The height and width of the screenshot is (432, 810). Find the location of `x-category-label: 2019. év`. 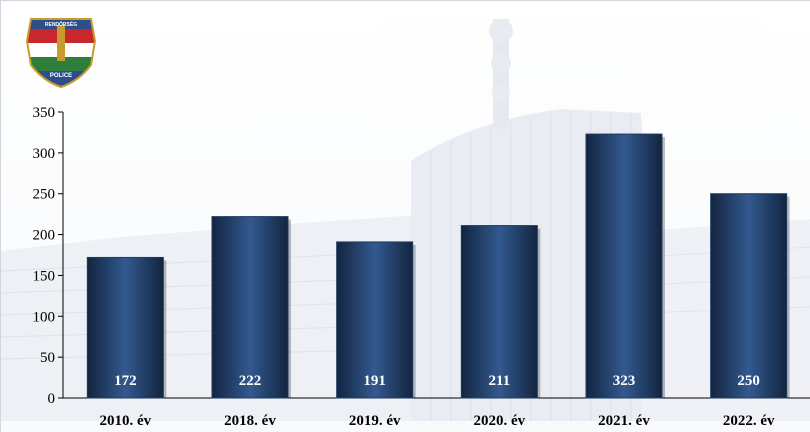

x-category-label: 2019. év is located at coordinates (375, 421).